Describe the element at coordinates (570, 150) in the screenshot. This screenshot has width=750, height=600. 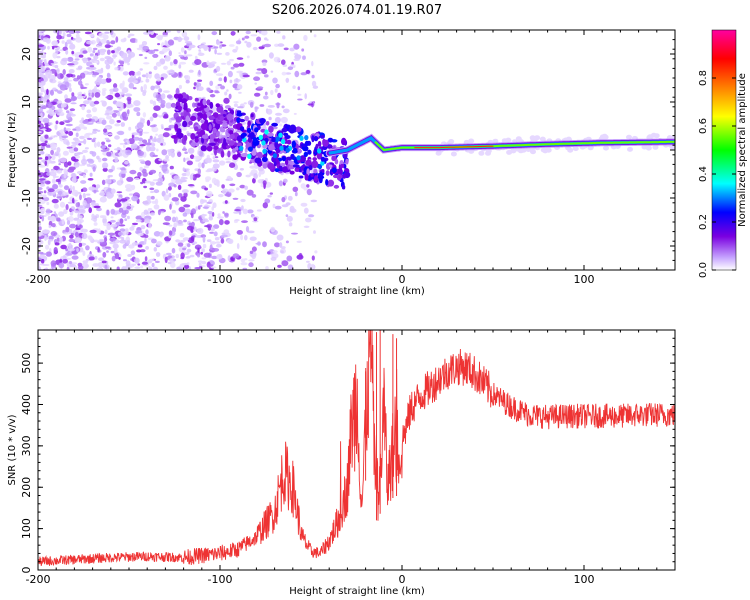
I see `spectrogram-halo-blob` at that location.